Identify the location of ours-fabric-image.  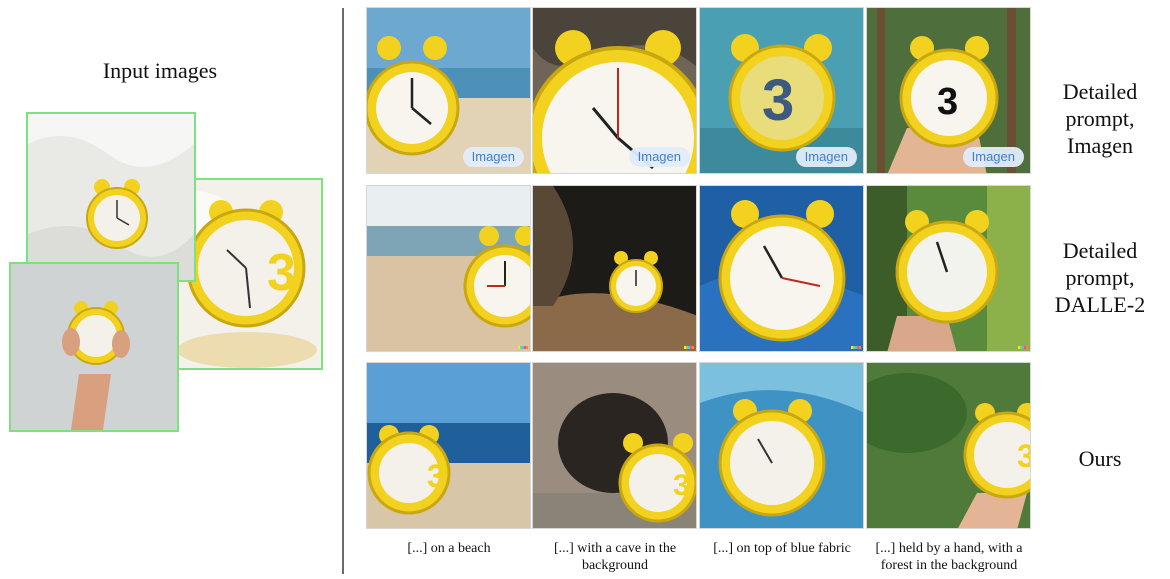
(781, 445).